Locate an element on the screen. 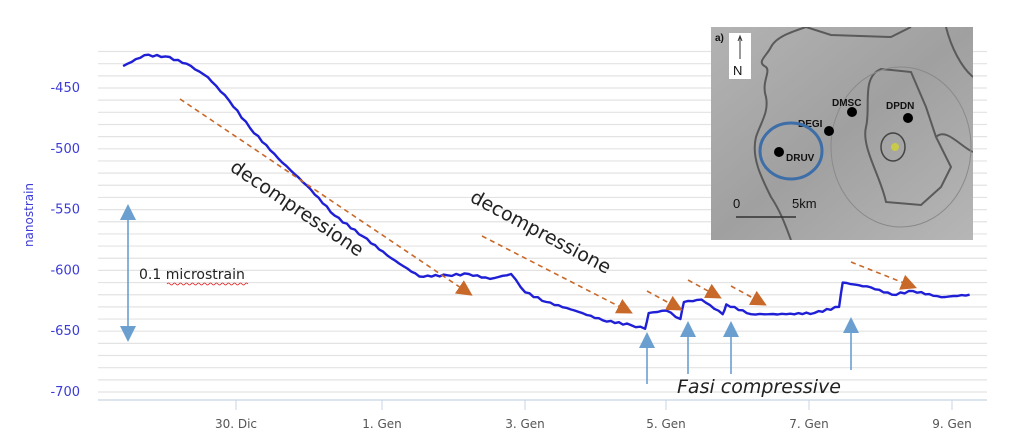  compression-arrows is located at coordinates (749, 350).